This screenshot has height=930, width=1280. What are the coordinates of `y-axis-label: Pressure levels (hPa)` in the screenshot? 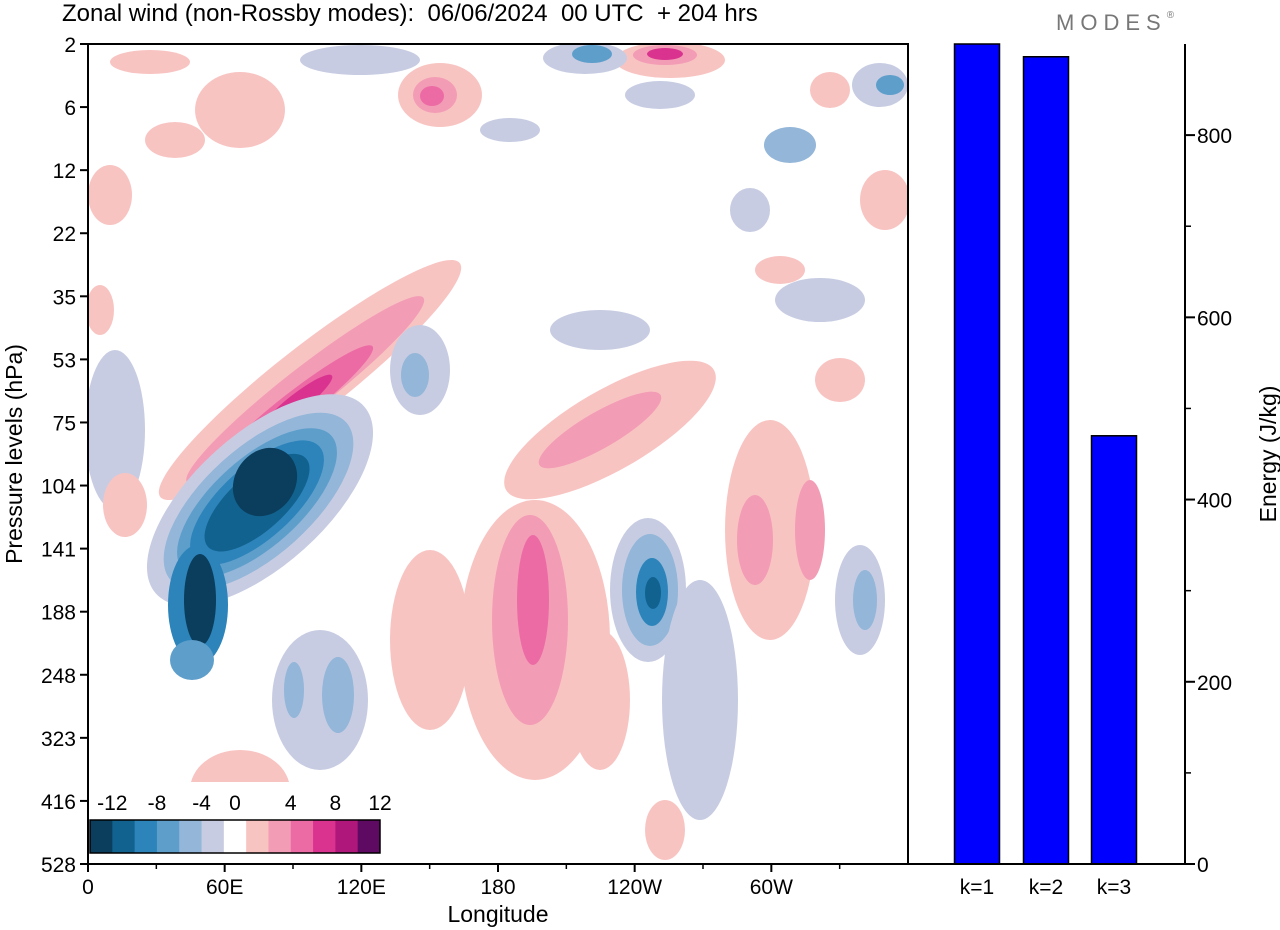 It's located at (14, 454).